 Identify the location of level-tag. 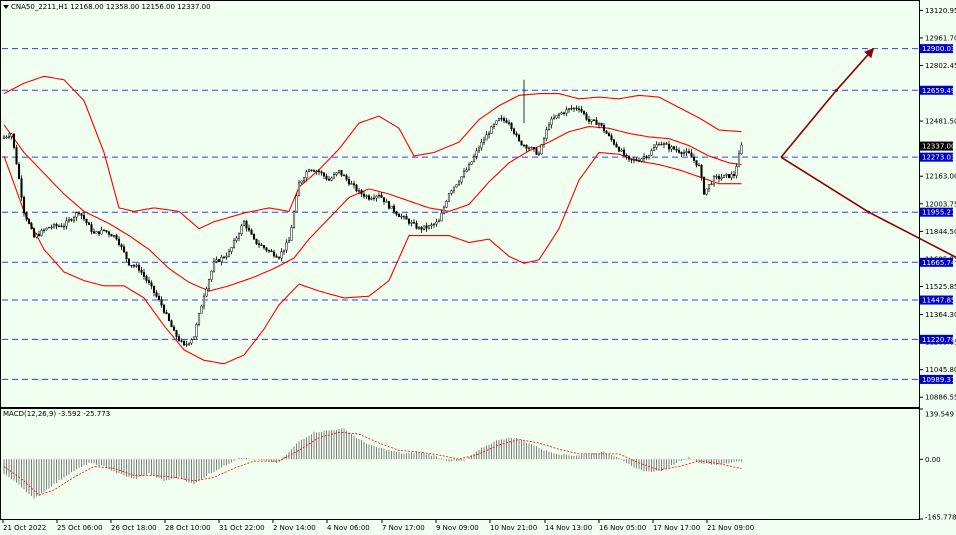
(936, 262).